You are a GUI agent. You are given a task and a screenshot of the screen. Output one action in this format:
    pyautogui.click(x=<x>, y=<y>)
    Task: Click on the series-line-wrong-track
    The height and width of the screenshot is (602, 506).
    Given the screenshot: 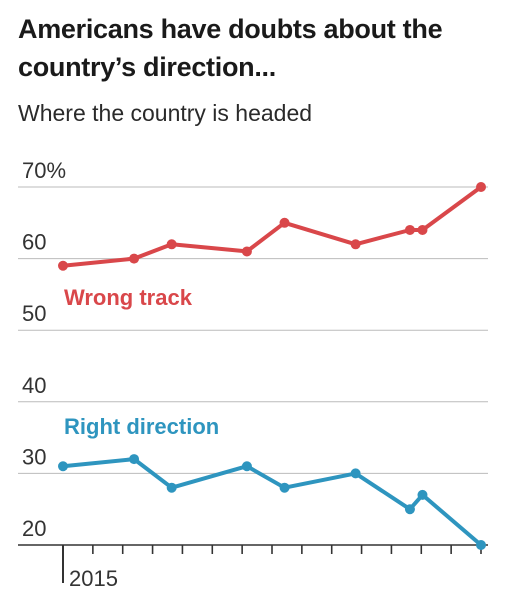 What is the action you would take?
    pyautogui.click(x=272, y=226)
    